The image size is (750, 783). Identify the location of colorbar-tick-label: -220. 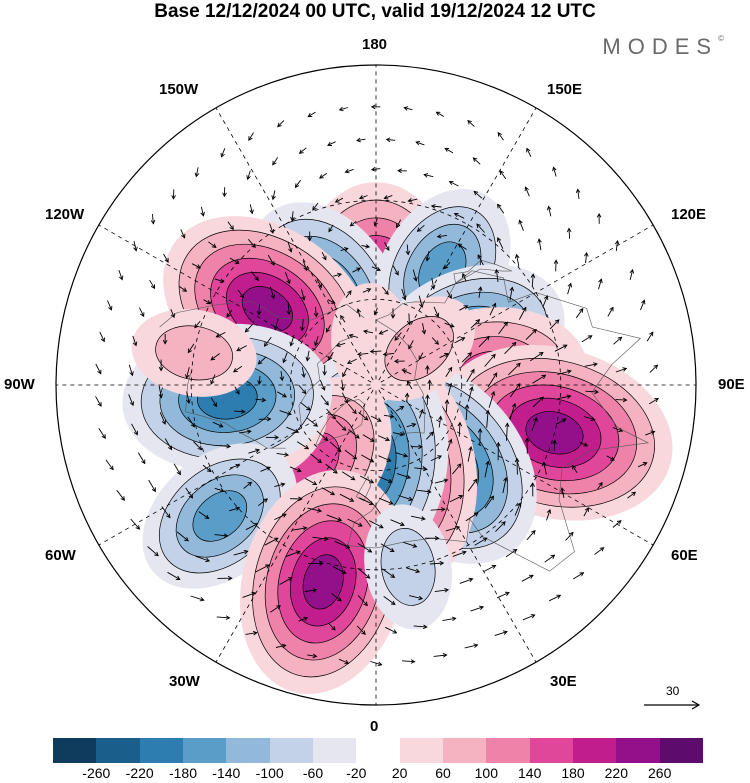
(139, 773).